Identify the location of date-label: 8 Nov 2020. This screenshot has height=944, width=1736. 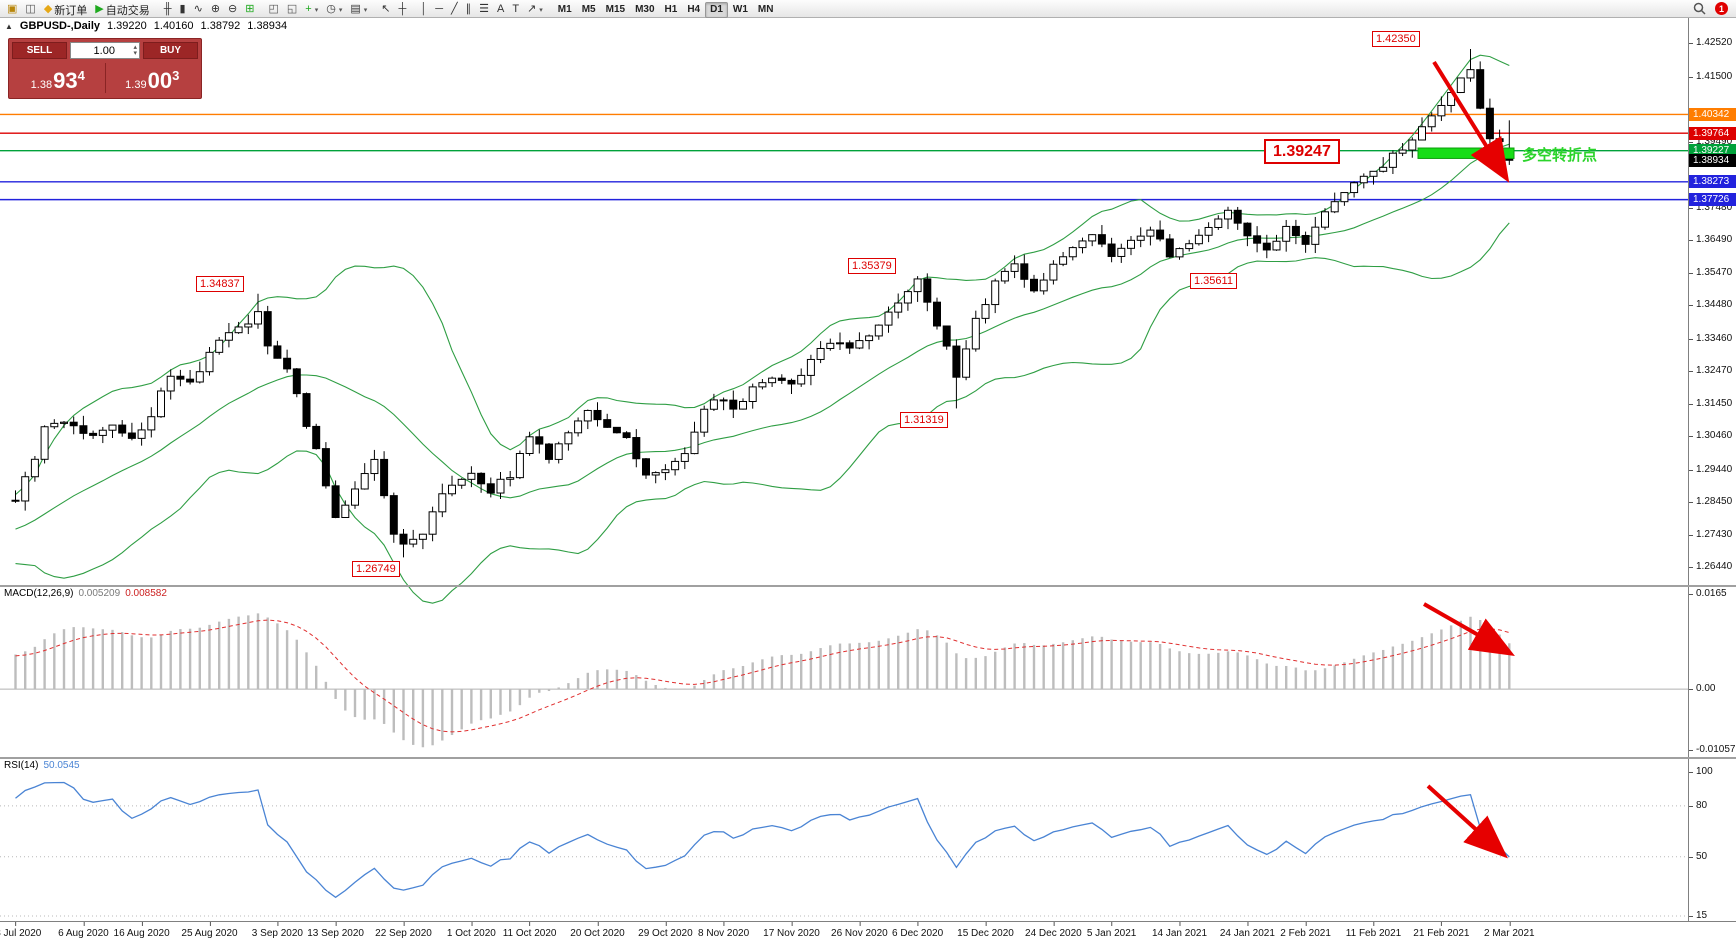
(724, 930).